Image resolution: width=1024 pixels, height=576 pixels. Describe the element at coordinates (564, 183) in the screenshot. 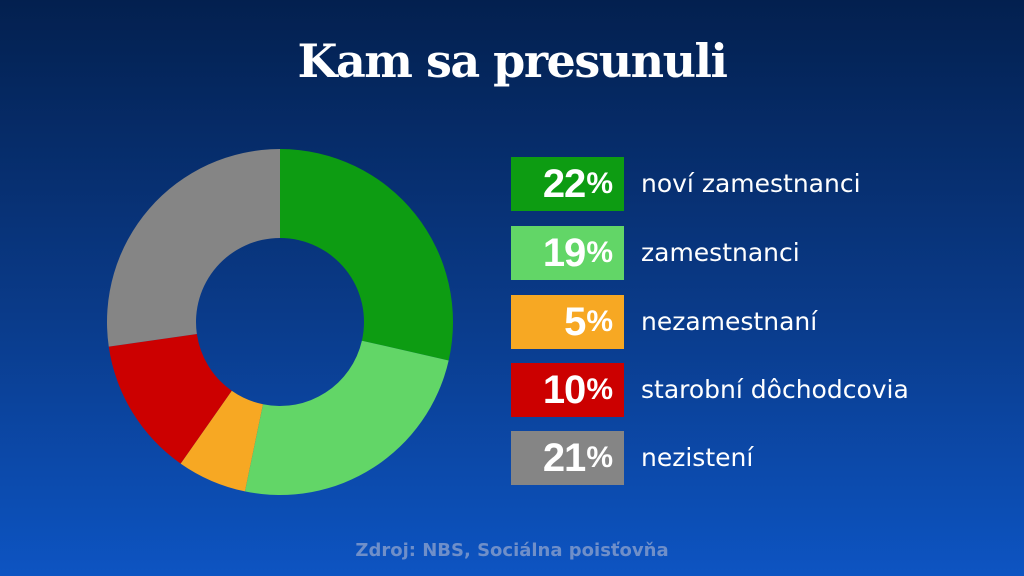

I see `legend-value: 22` at that location.